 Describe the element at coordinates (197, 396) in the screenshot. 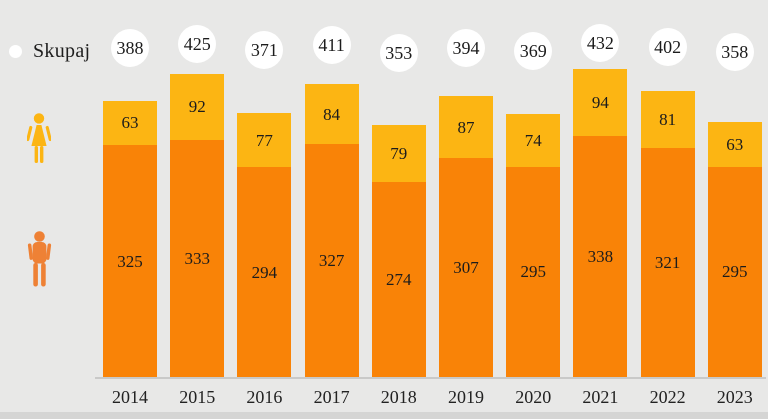

I see `x-axis-label-2015: 2015` at that location.